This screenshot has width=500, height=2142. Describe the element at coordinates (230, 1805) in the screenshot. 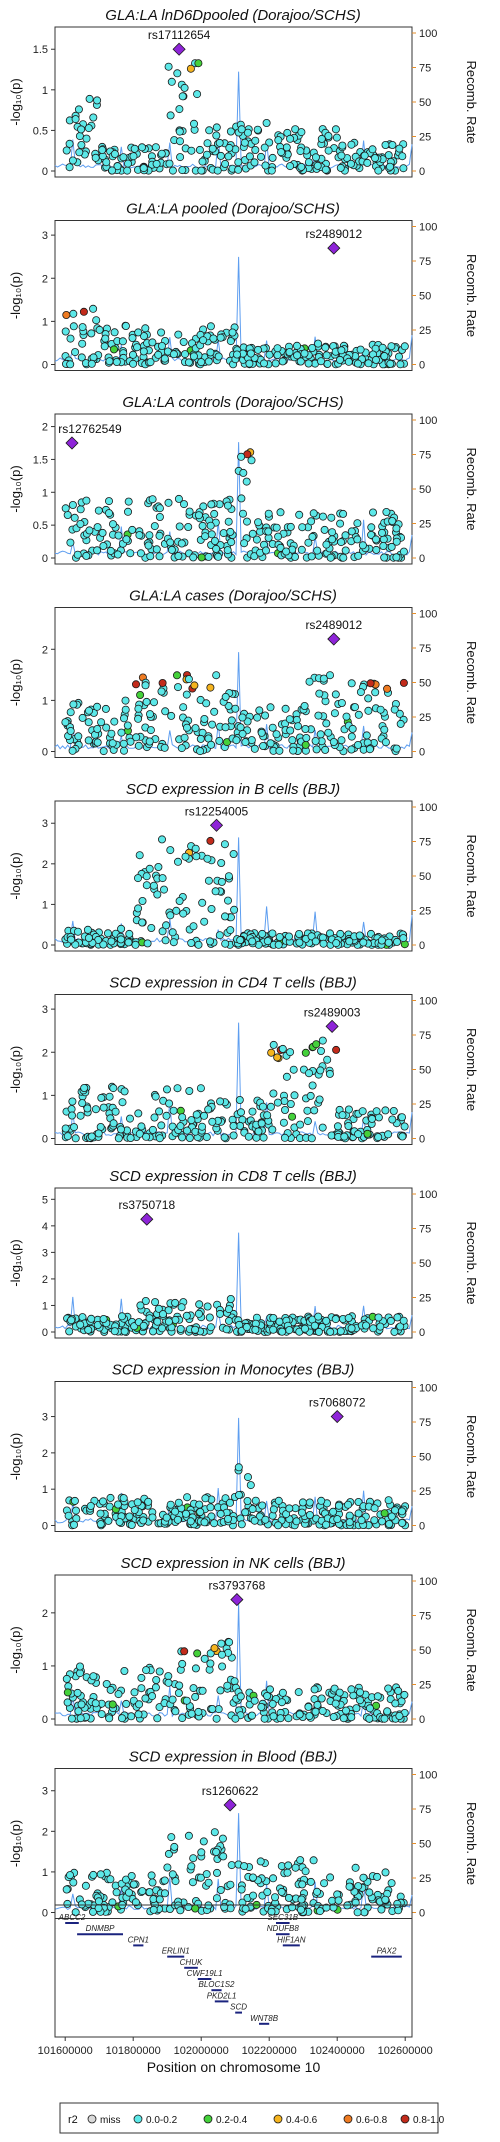

I see `lead-snp-marker` at that location.